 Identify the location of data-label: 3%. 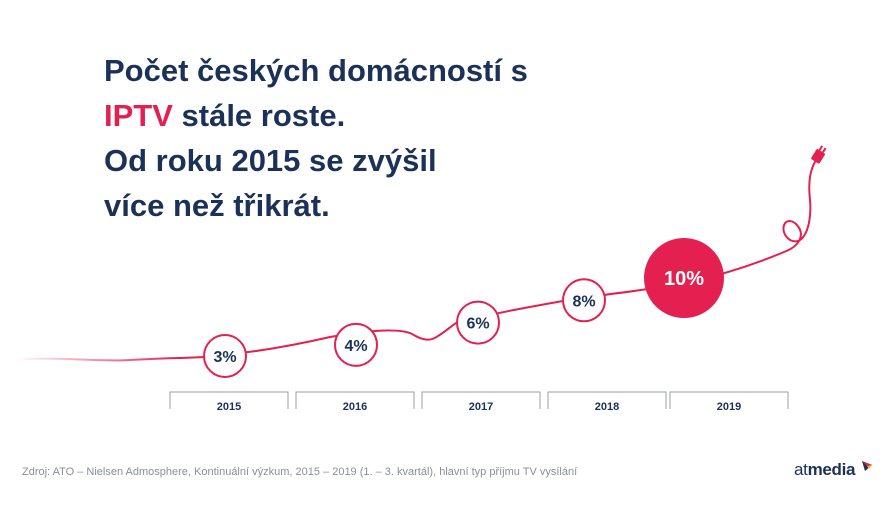
(224, 357).